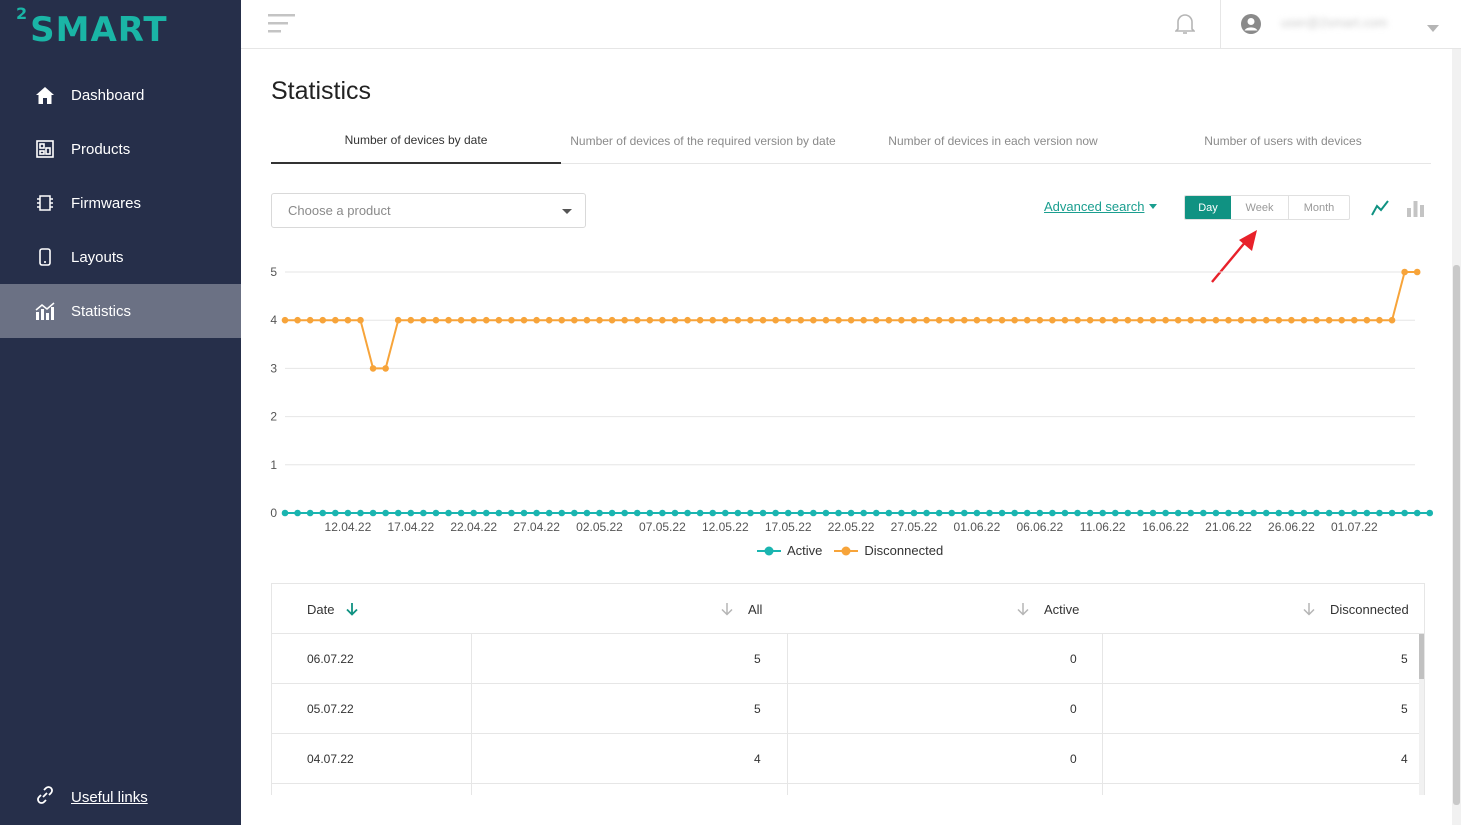 The height and width of the screenshot is (825, 1461). I want to click on advanced-search-link: Advanced search, so click(1101, 206).